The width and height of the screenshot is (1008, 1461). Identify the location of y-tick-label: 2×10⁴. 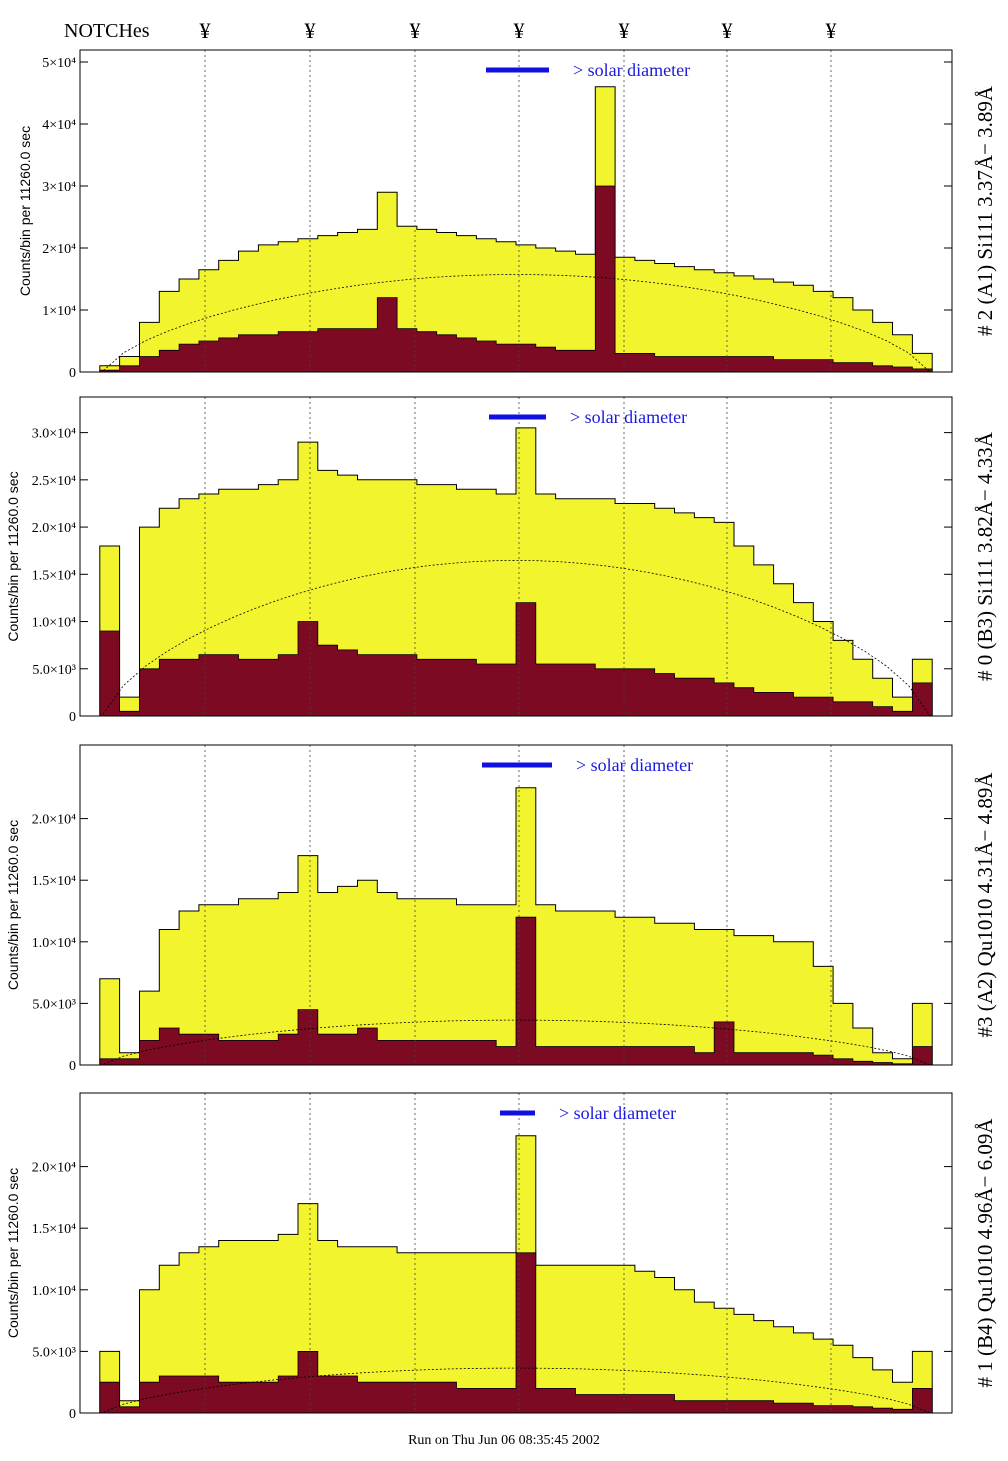
(59, 249).